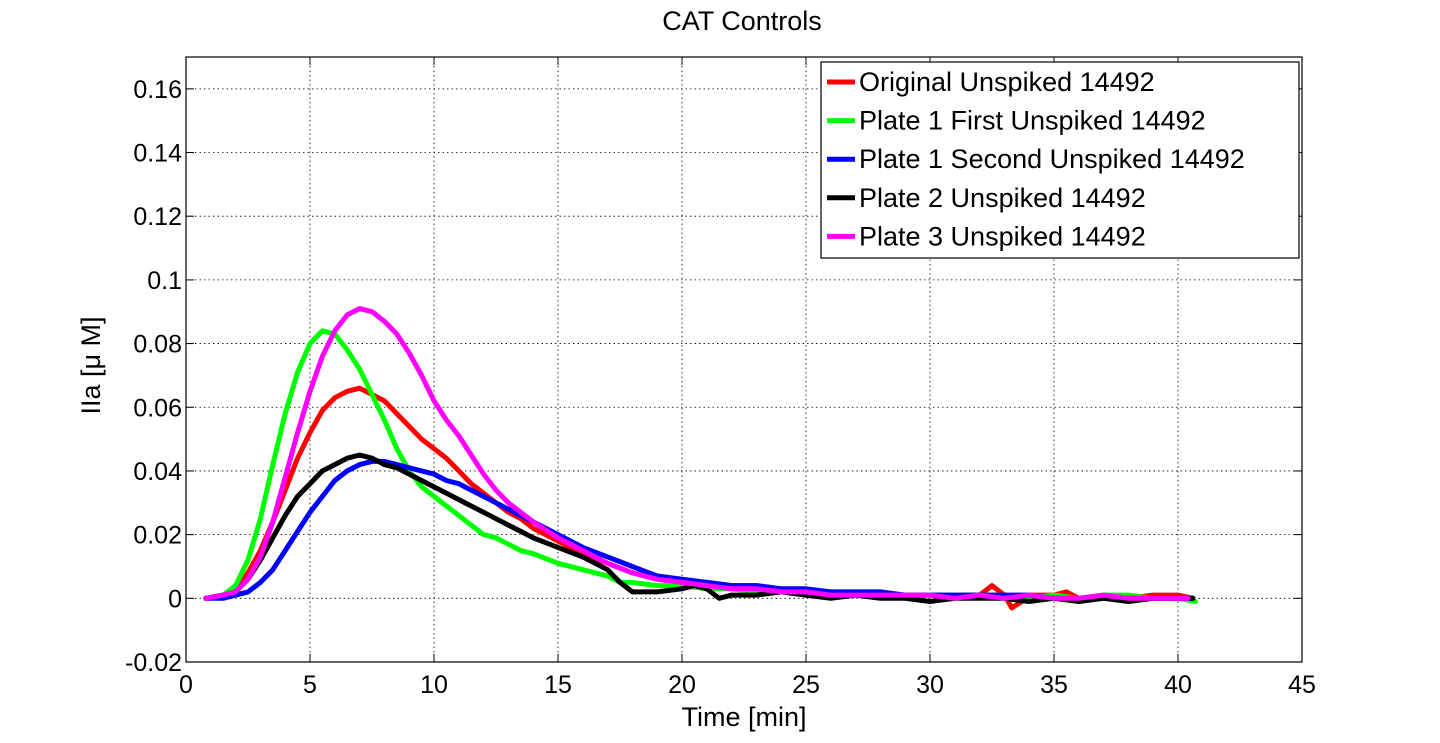 Image resolution: width=1440 pixels, height=743 pixels. What do you see at coordinates (153, 663) in the screenshot?
I see `y-tick-label: -0.02` at bounding box center [153, 663].